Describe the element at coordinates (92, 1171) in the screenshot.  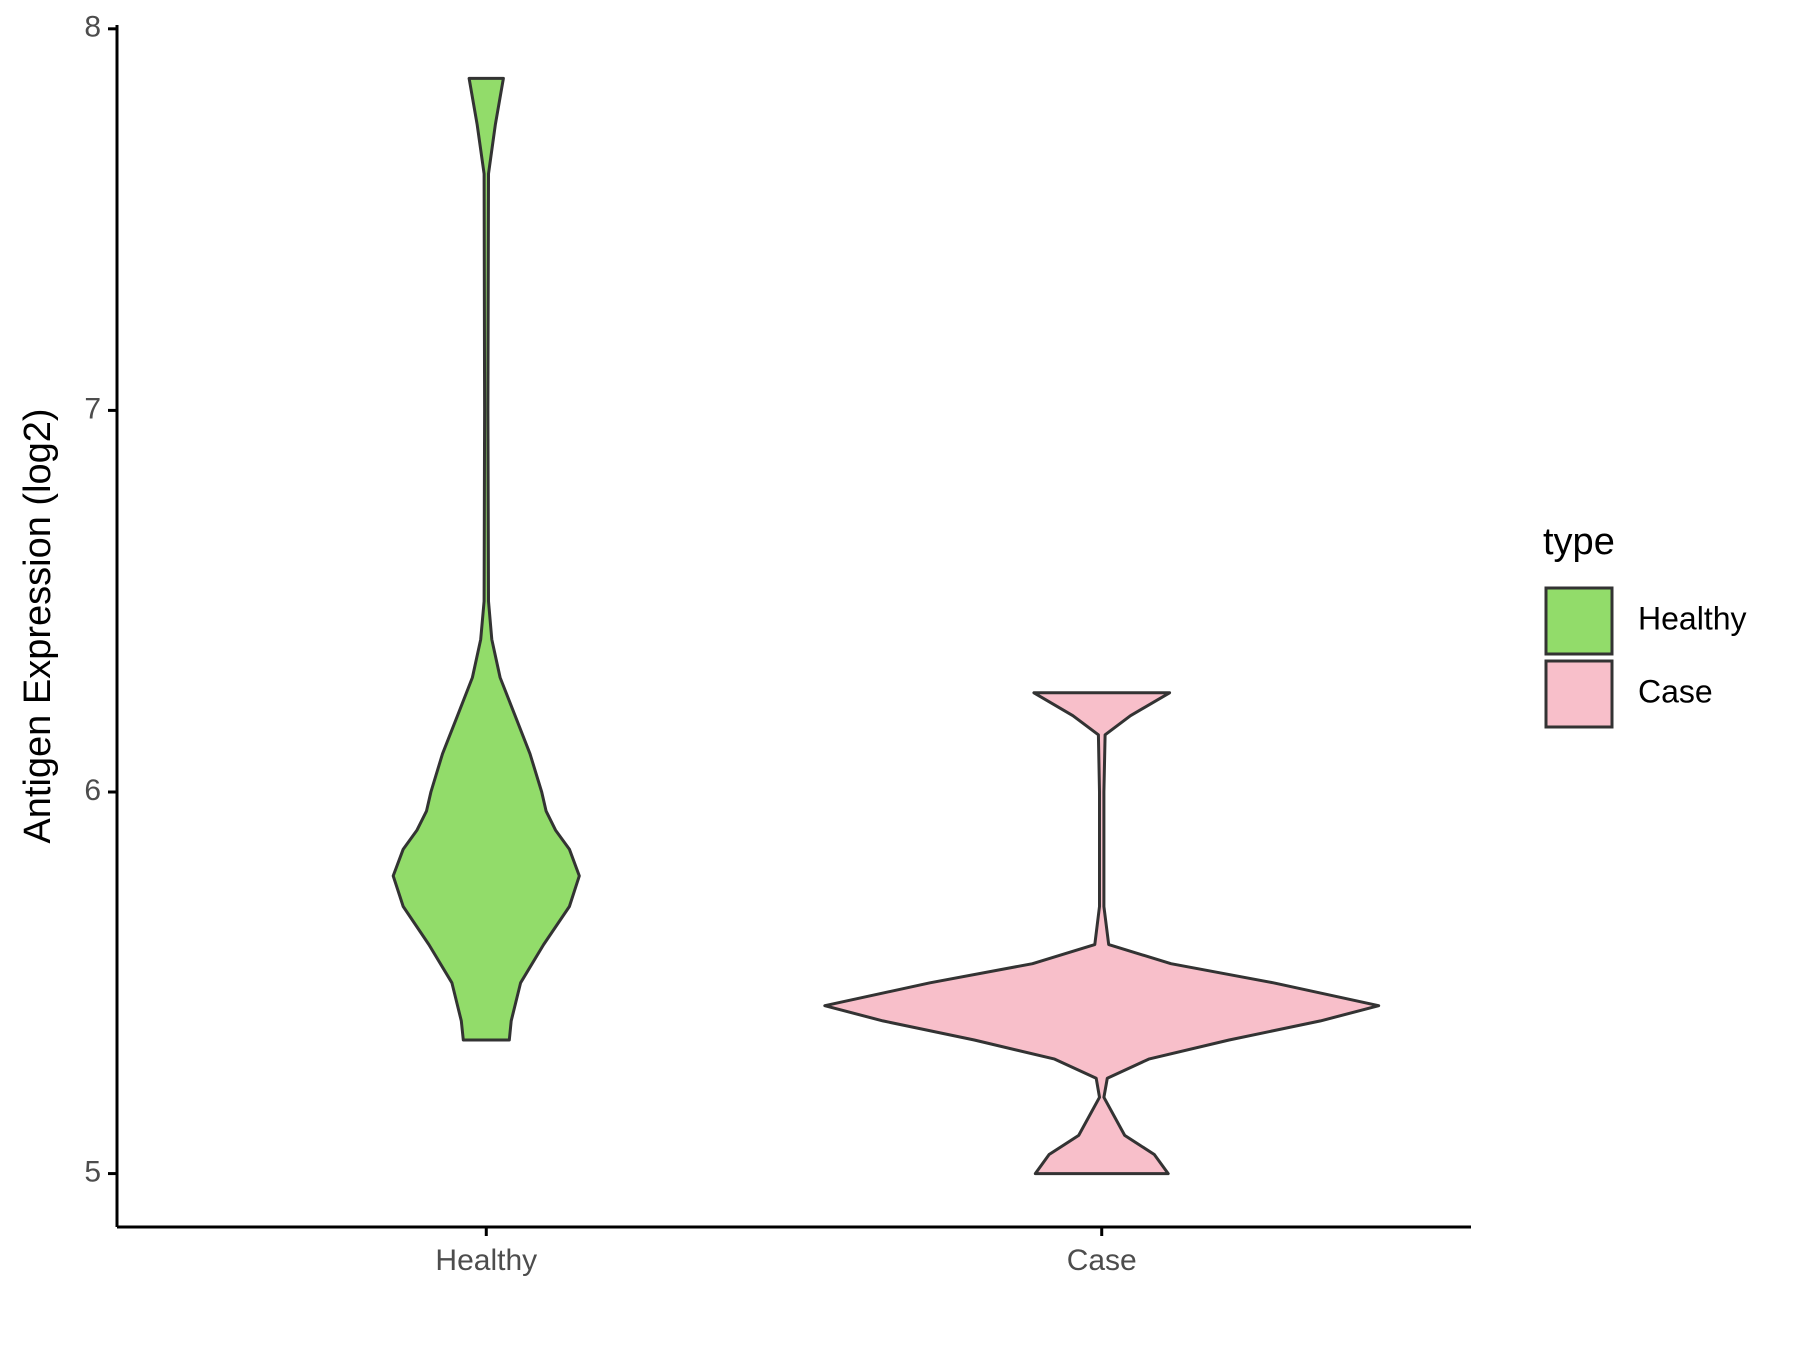
I see `y-tick-label: 5` at that location.